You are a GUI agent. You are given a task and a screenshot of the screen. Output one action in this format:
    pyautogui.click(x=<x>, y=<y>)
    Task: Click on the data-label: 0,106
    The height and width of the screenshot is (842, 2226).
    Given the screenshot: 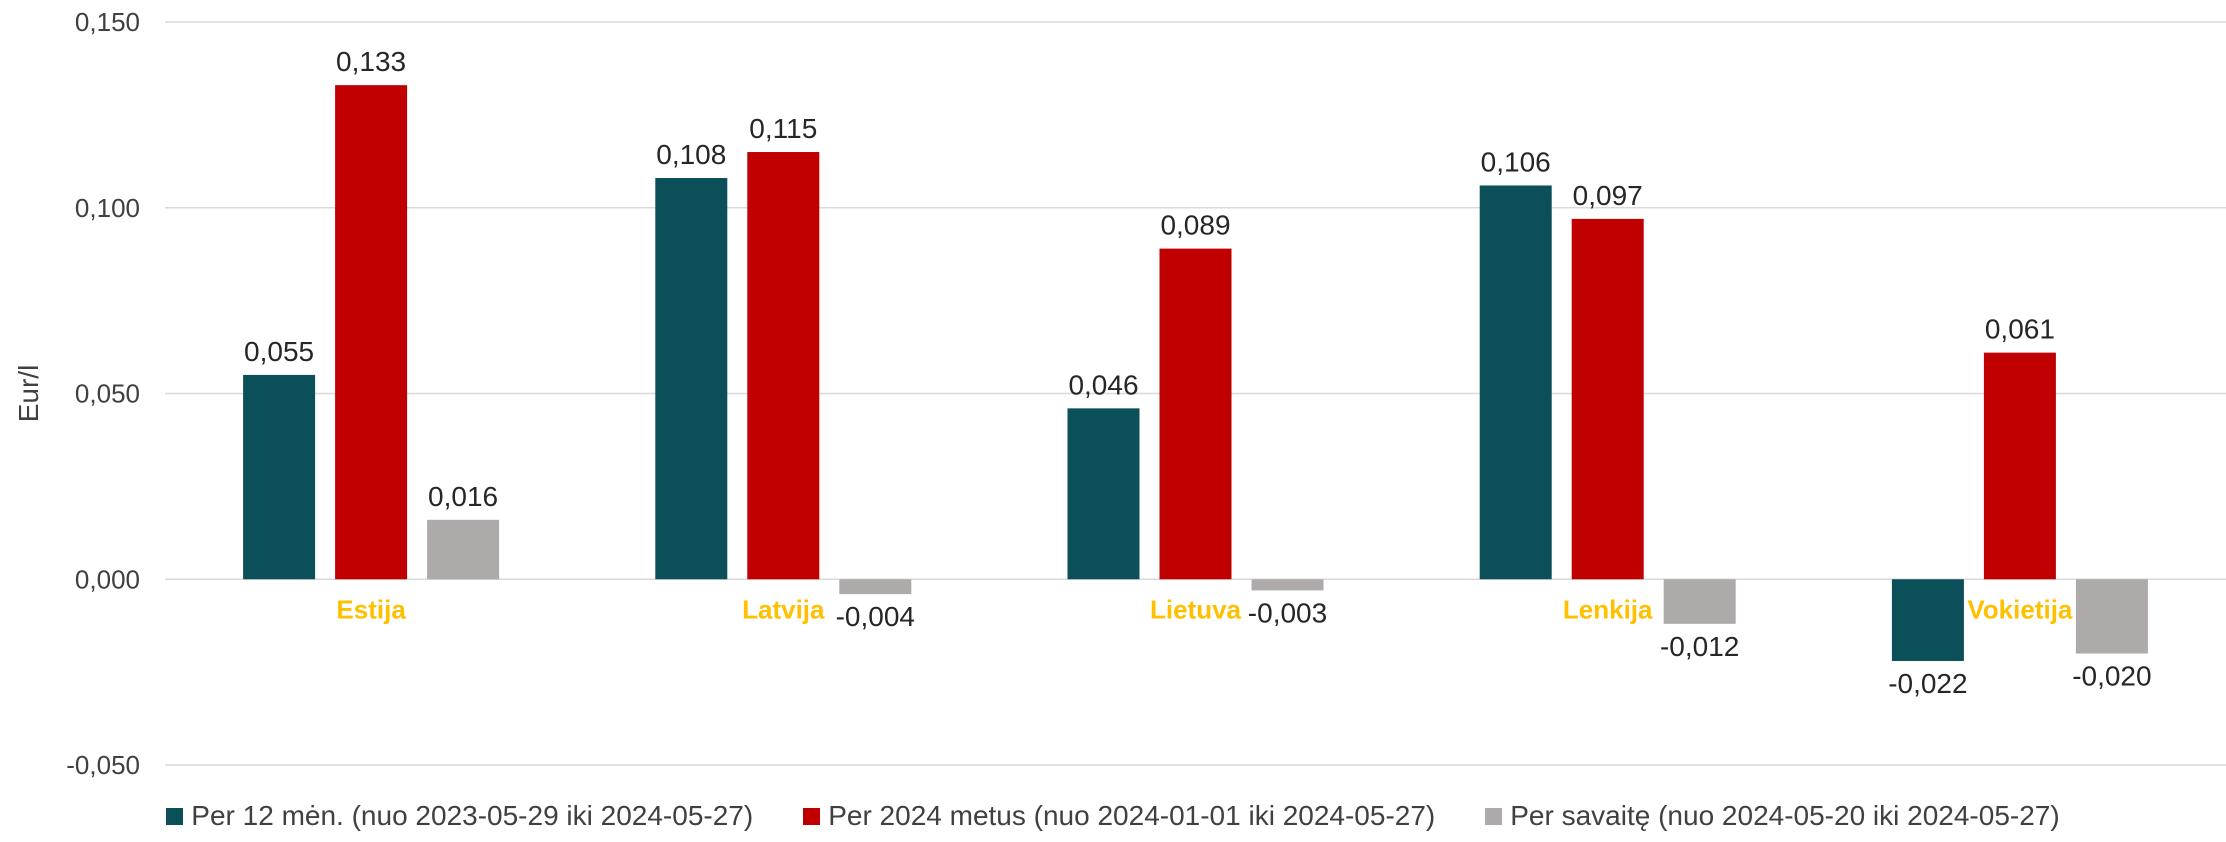 What is the action you would take?
    pyautogui.click(x=1516, y=161)
    